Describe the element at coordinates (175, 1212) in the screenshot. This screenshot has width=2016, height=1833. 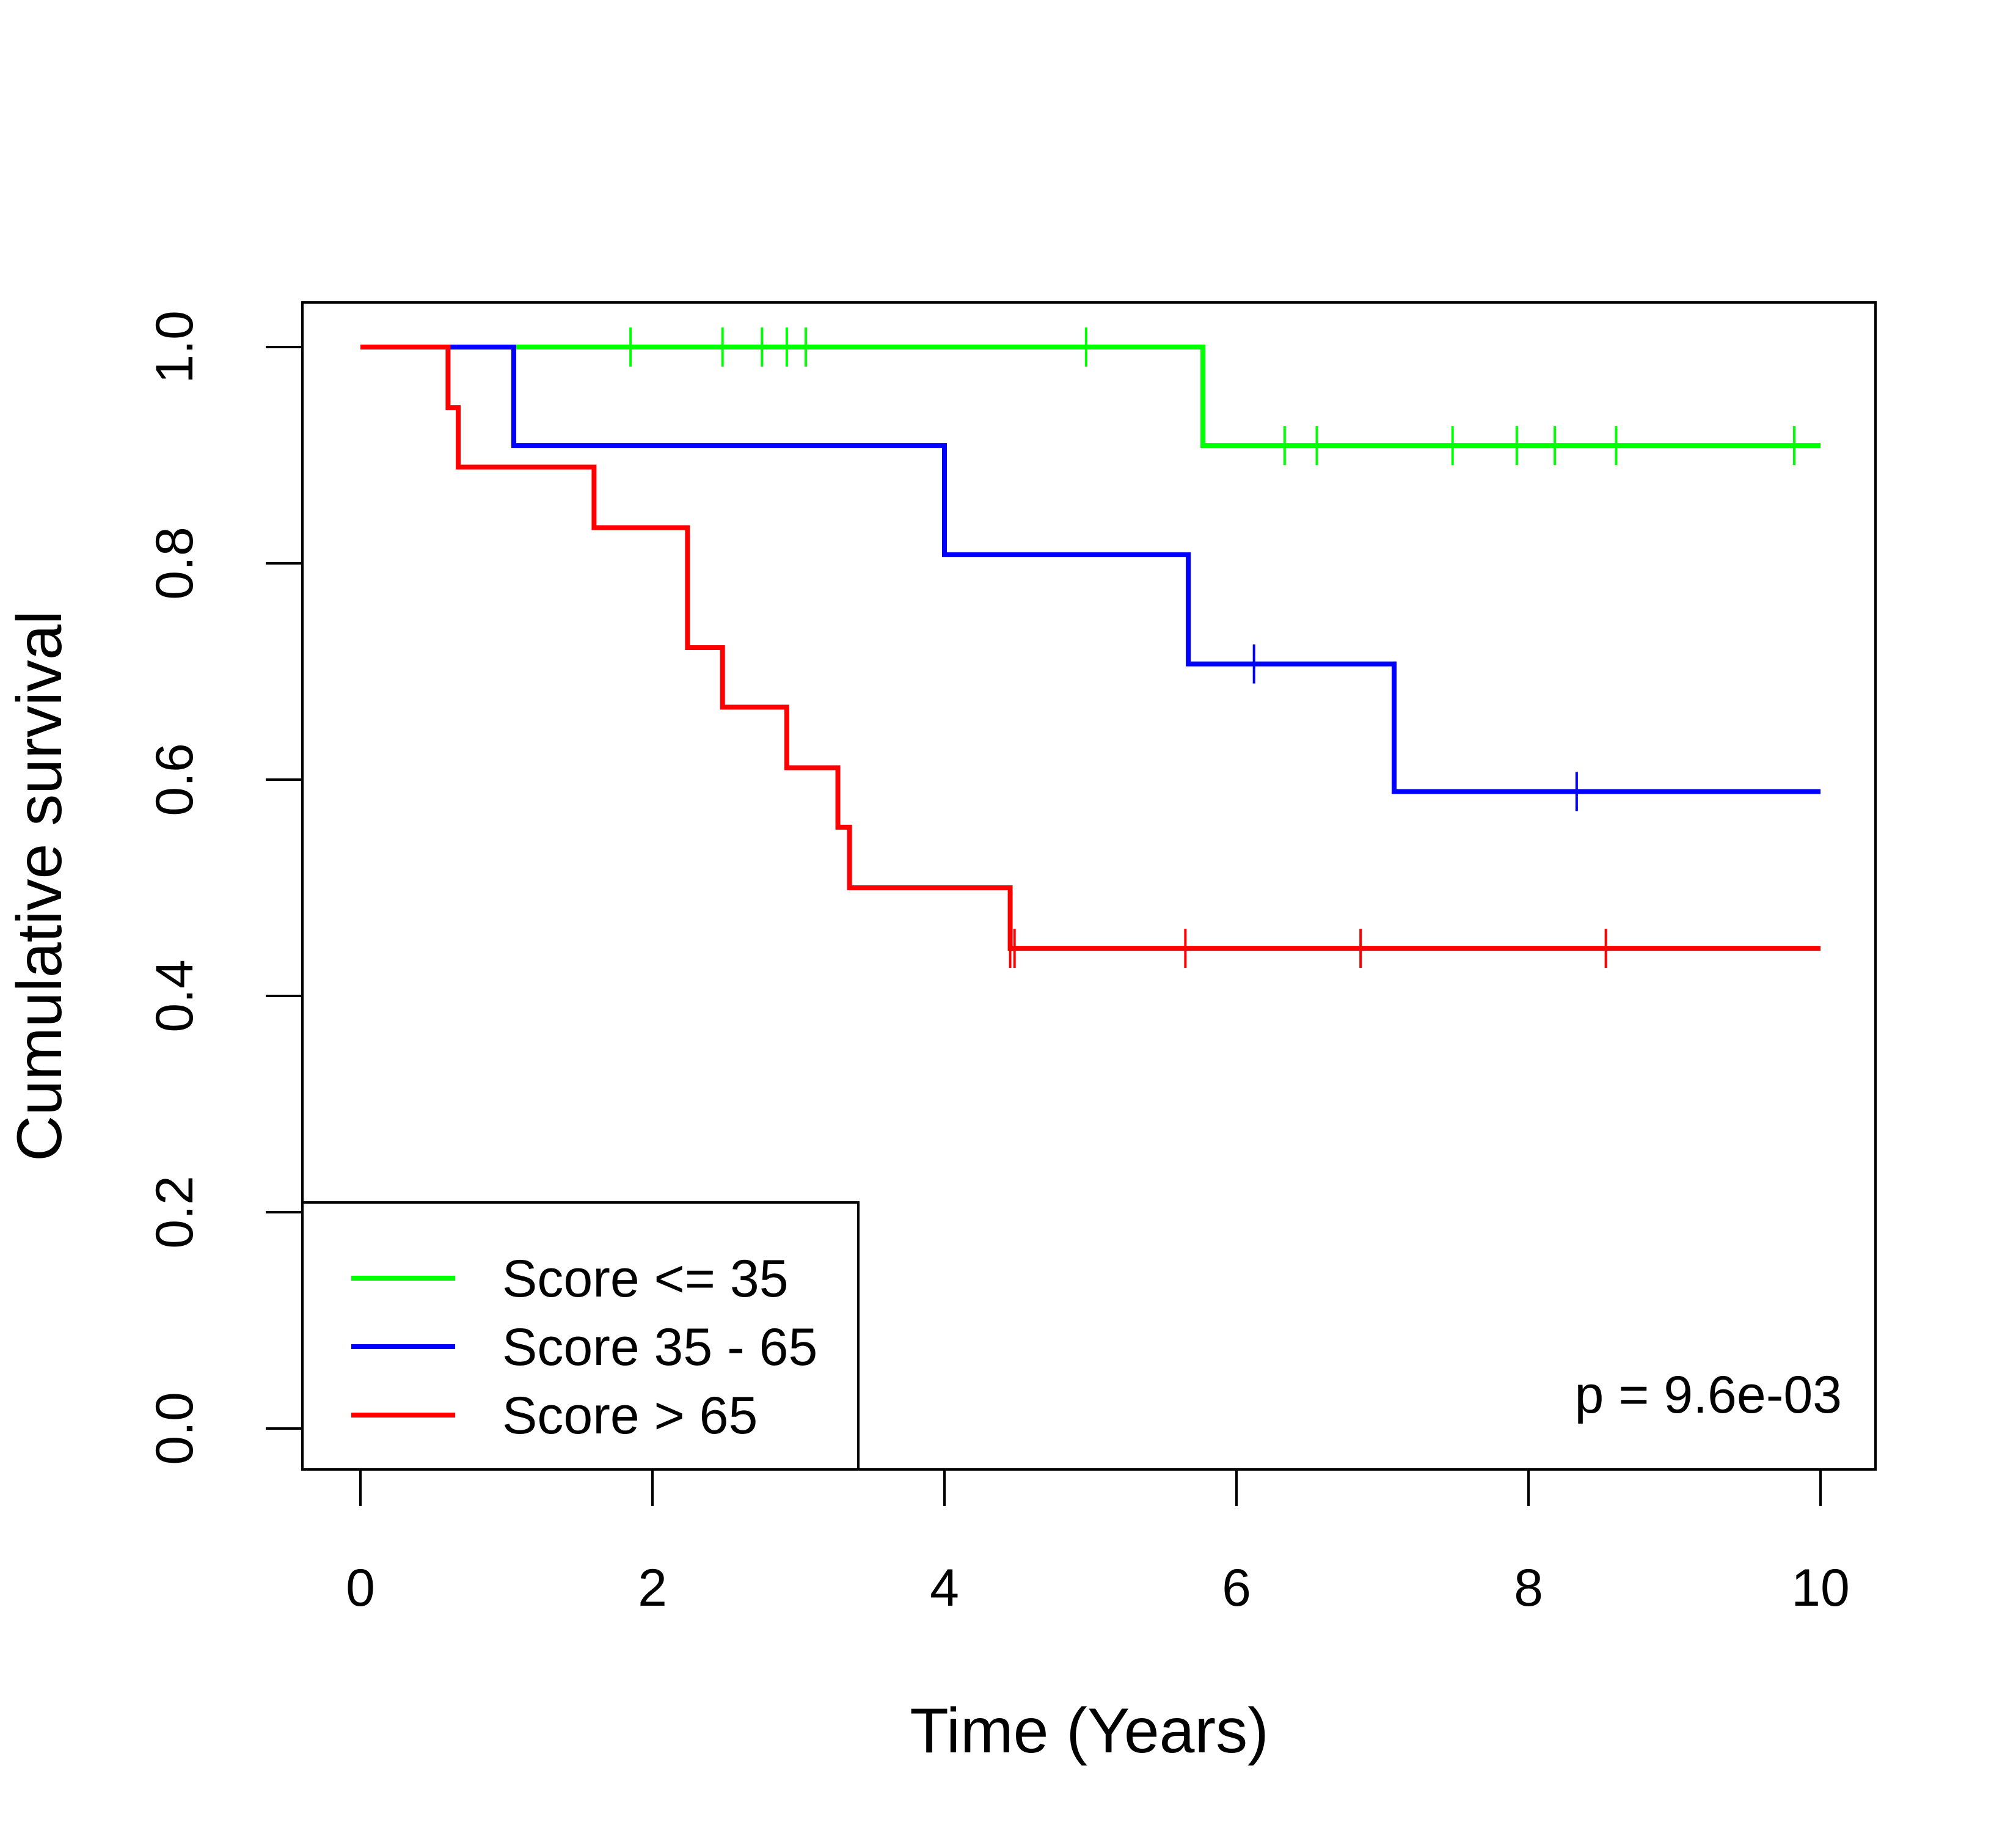
I see `y-tick-label: 0.2` at that location.